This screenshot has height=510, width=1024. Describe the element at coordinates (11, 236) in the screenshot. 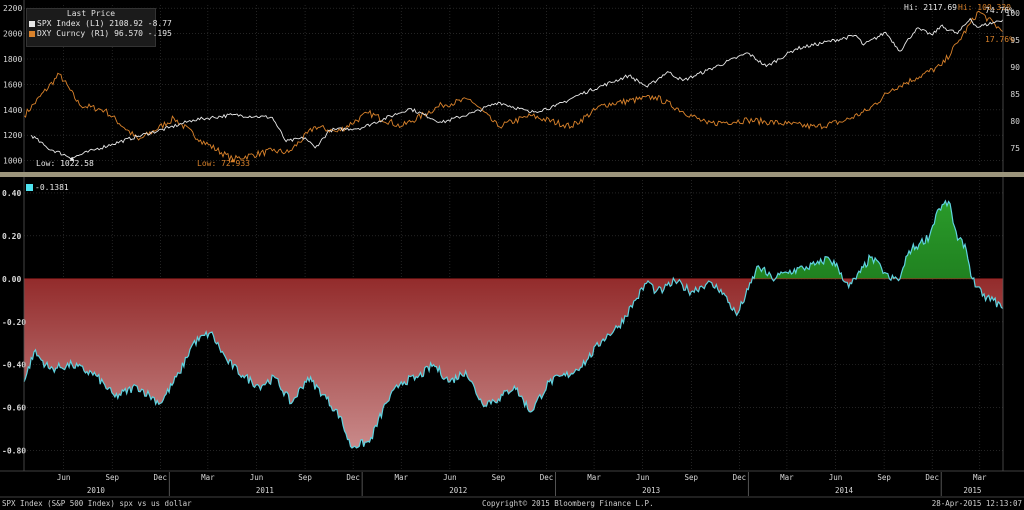

I see `y-bottom-tick-label: 0.20` at that location.